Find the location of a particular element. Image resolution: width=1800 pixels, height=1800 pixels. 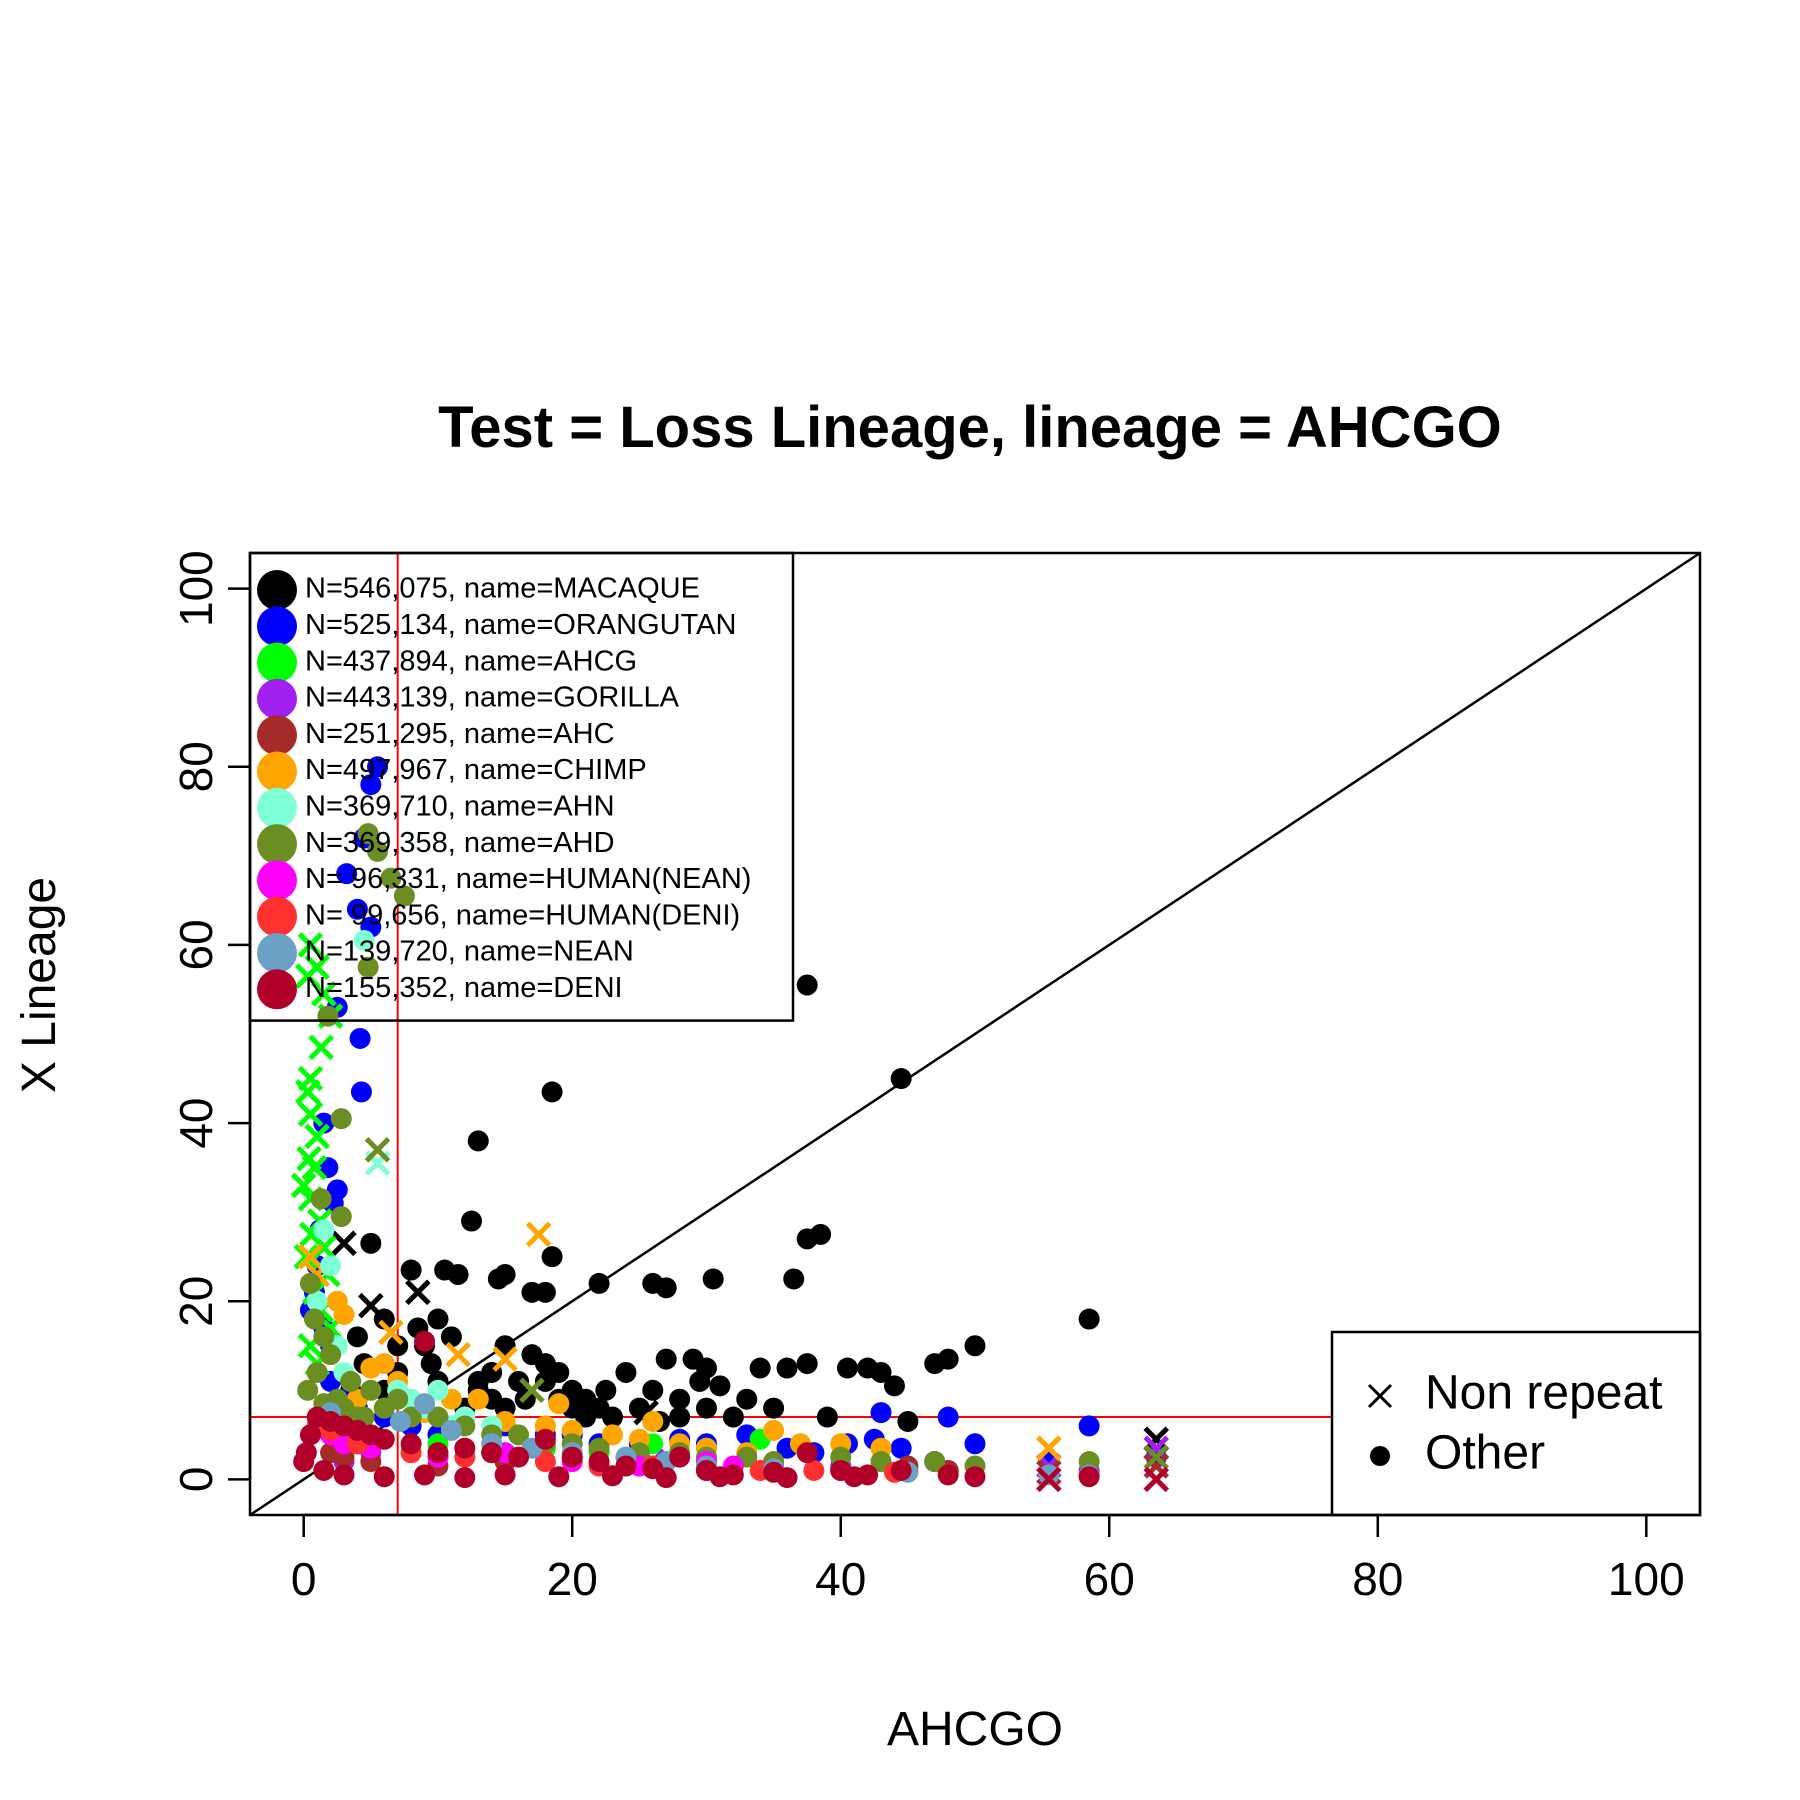

chart-title: Test = Loss Lineage, lineage = AHCGO is located at coordinates (970, 427).